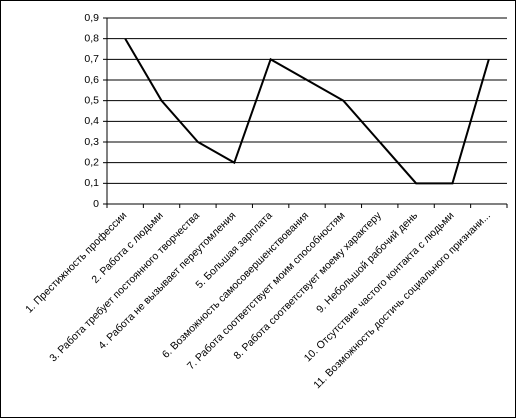 The height and width of the screenshot is (418, 516). I want to click on y-tick-label: 0,9, so click(91, 18).